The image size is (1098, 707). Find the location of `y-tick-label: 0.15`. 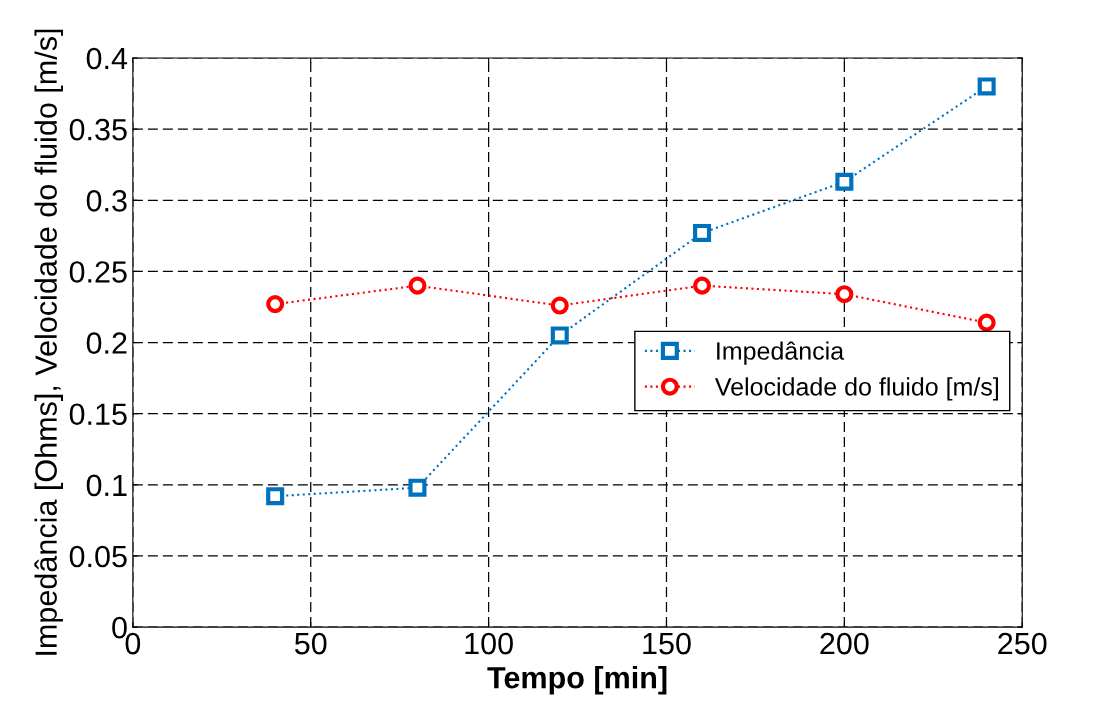

y-tick-label: 0.15 is located at coordinates (98, 414).